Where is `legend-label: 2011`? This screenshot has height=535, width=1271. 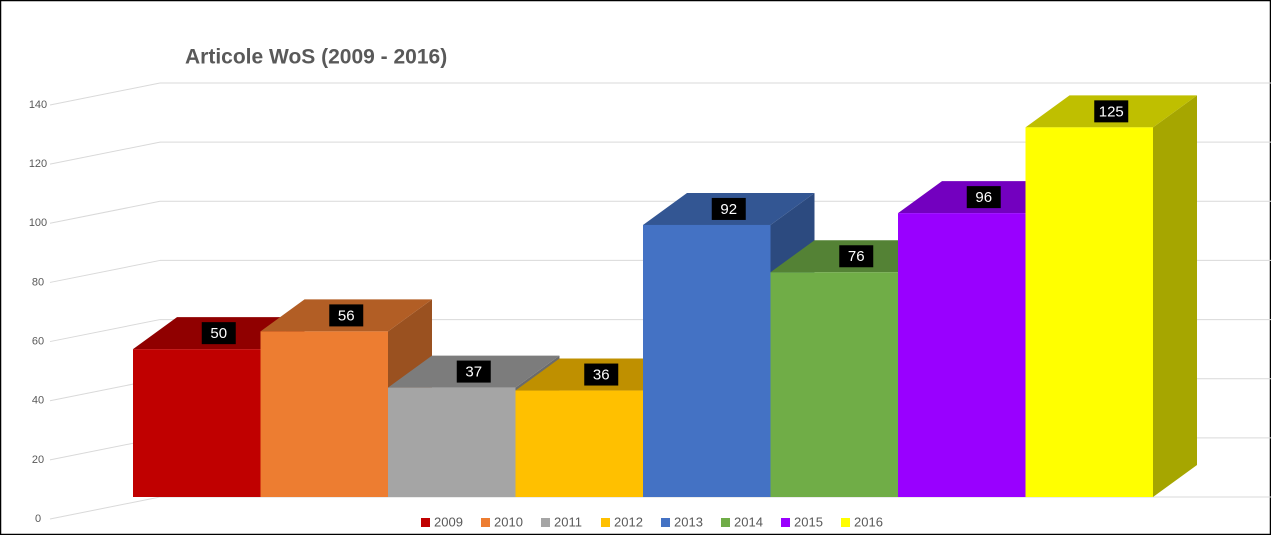
legend-label: 2011 is located at coordinates (568, 521).